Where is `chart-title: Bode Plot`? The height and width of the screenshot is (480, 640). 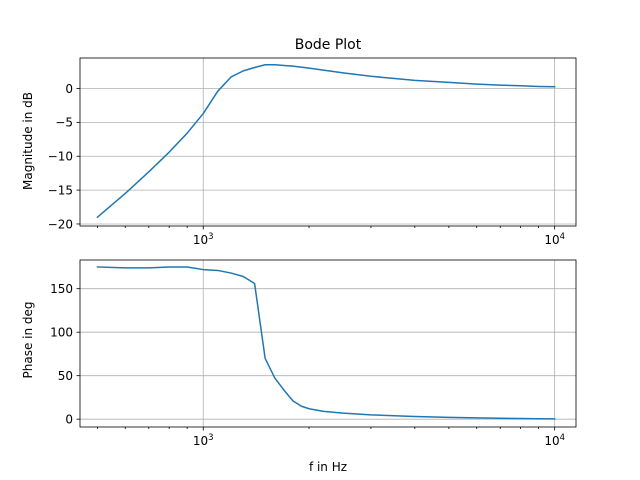
chart-title: Bode Plot is located at coordinates (328, 45).